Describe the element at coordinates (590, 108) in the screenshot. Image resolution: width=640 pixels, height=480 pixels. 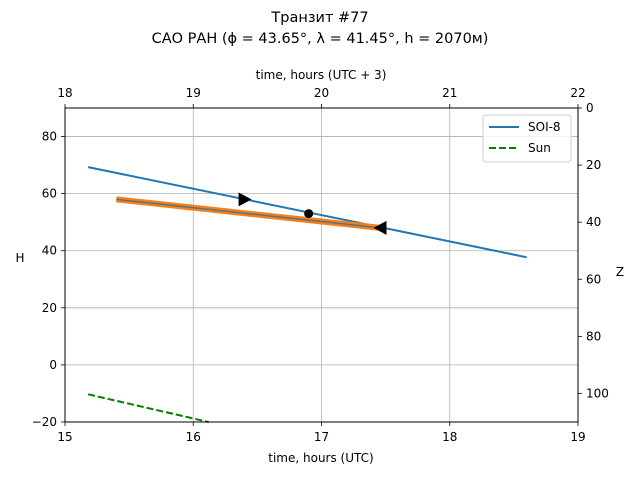
I see `y2-tick-label: 0` at that location.